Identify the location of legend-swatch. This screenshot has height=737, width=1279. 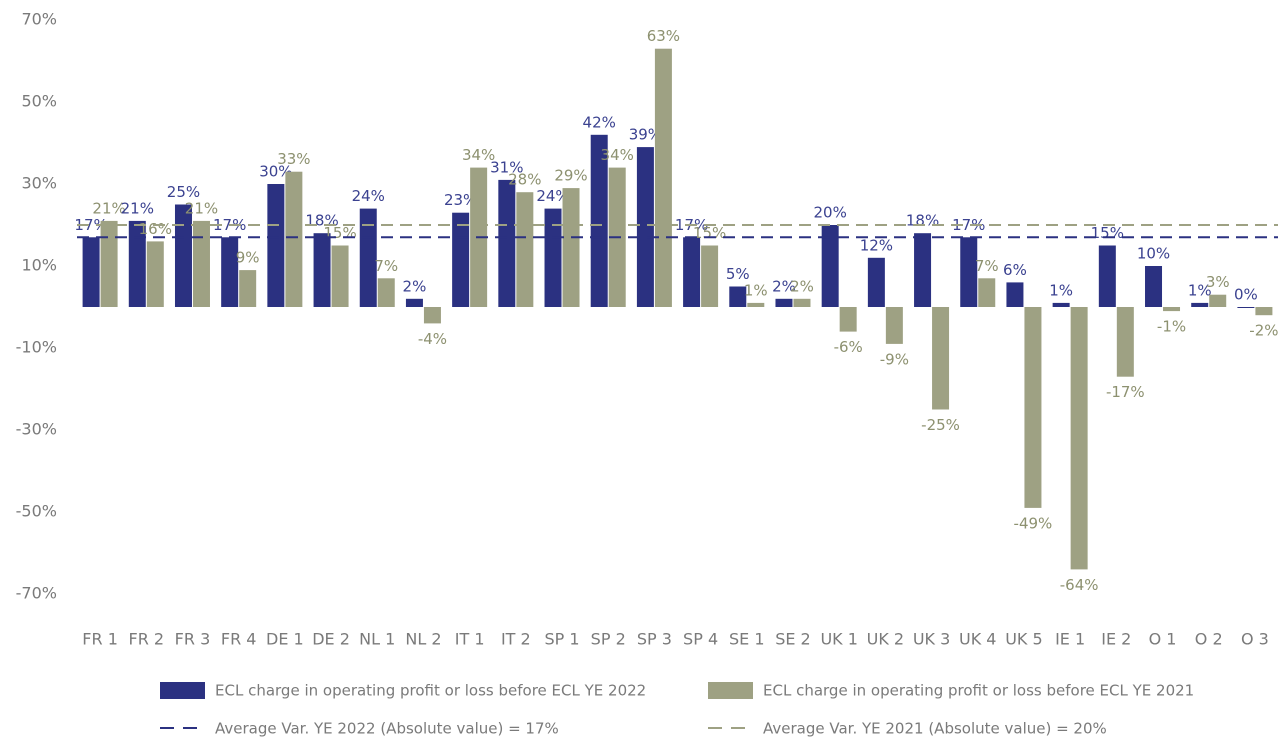
(182, 690).